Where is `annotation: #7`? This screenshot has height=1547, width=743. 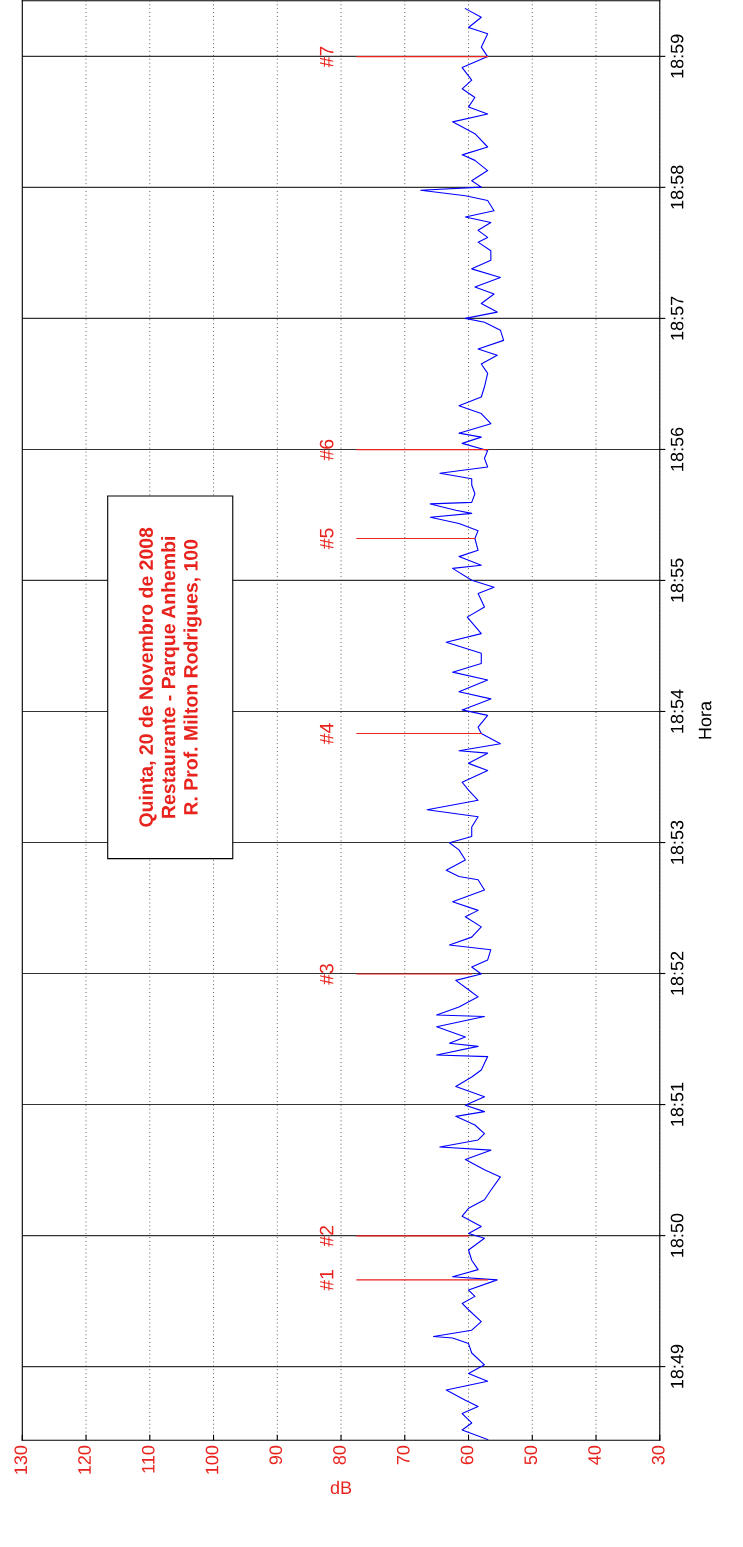
annotation: #7 is located at coordinates (326, 57).